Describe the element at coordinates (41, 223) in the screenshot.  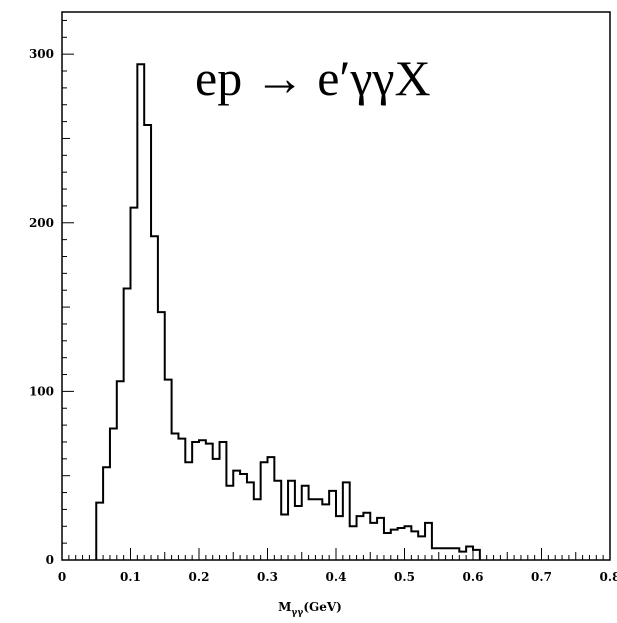
I see `y-tick-label: 200` at that location.